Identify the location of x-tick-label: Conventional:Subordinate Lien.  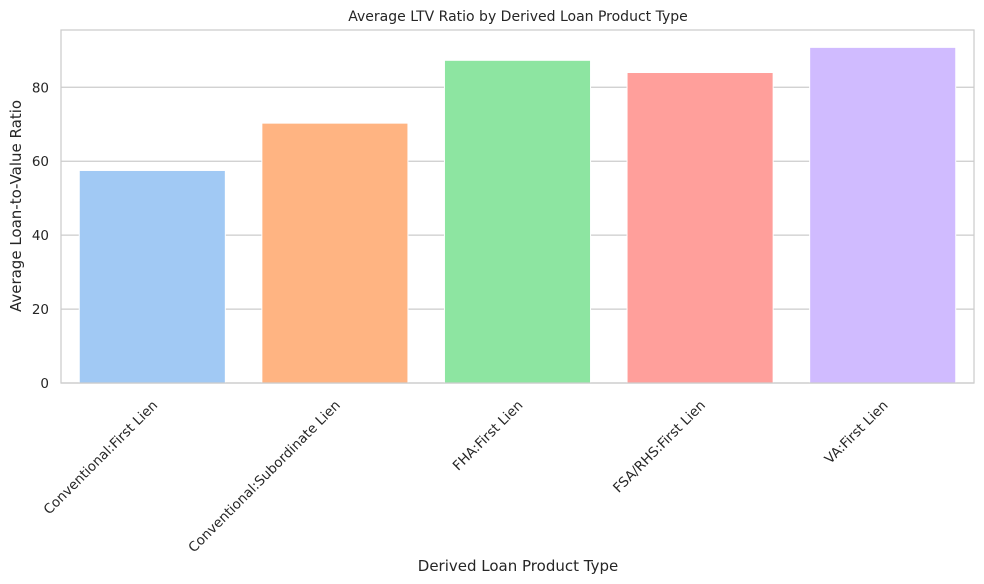
(264, 477).